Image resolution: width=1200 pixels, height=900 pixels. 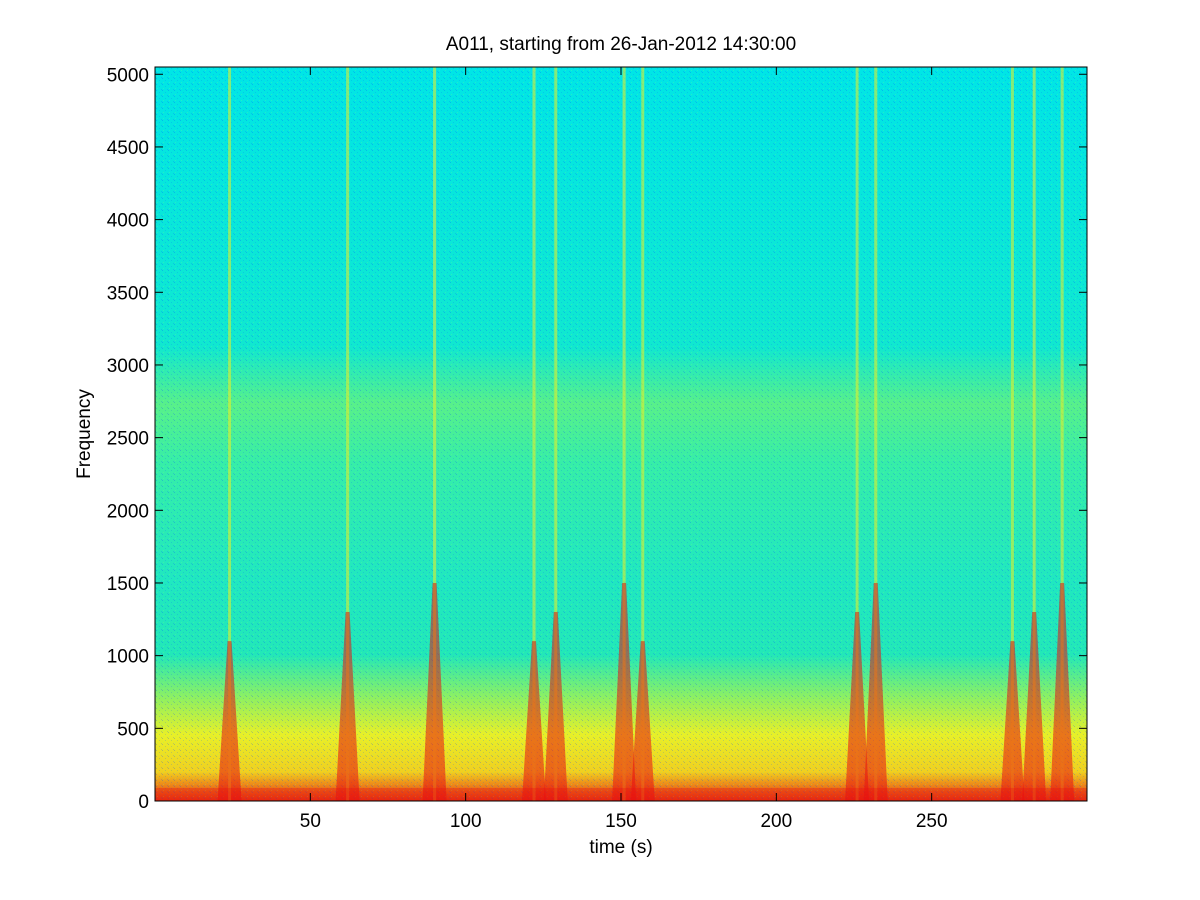 I want to click on y-tick-label: 5000, so click(x=128, y=75).